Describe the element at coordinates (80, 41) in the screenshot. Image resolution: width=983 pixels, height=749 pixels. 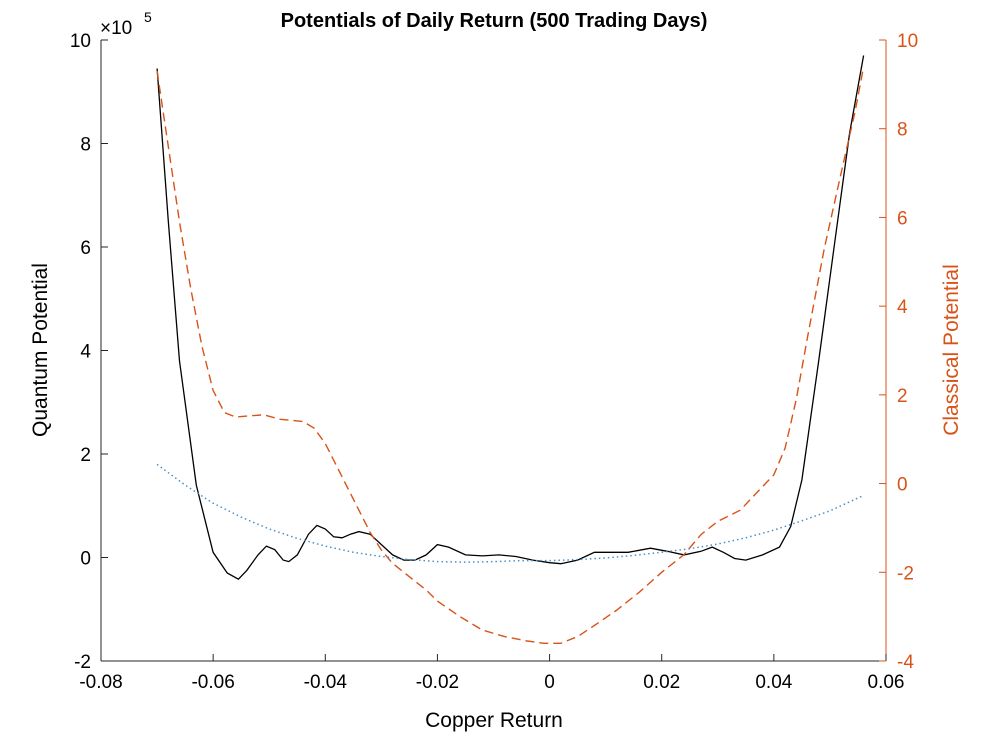
I see `left-y-tick-label: 10` at that location.